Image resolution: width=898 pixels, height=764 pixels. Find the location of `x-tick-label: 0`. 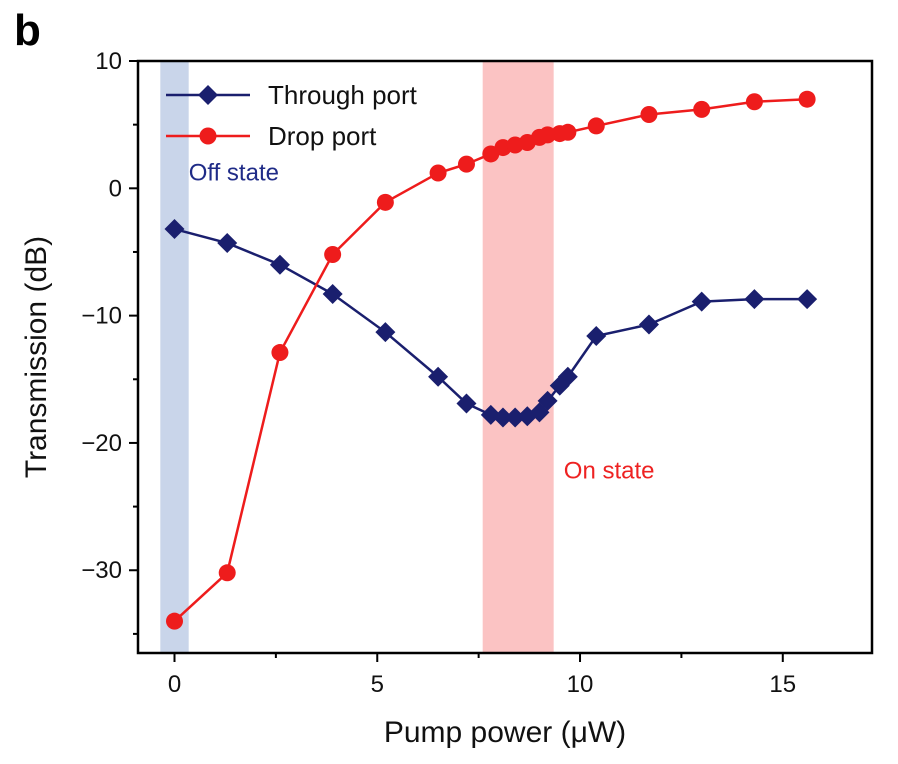

x-tick-label: 0 is located at coordinates (174, 684).